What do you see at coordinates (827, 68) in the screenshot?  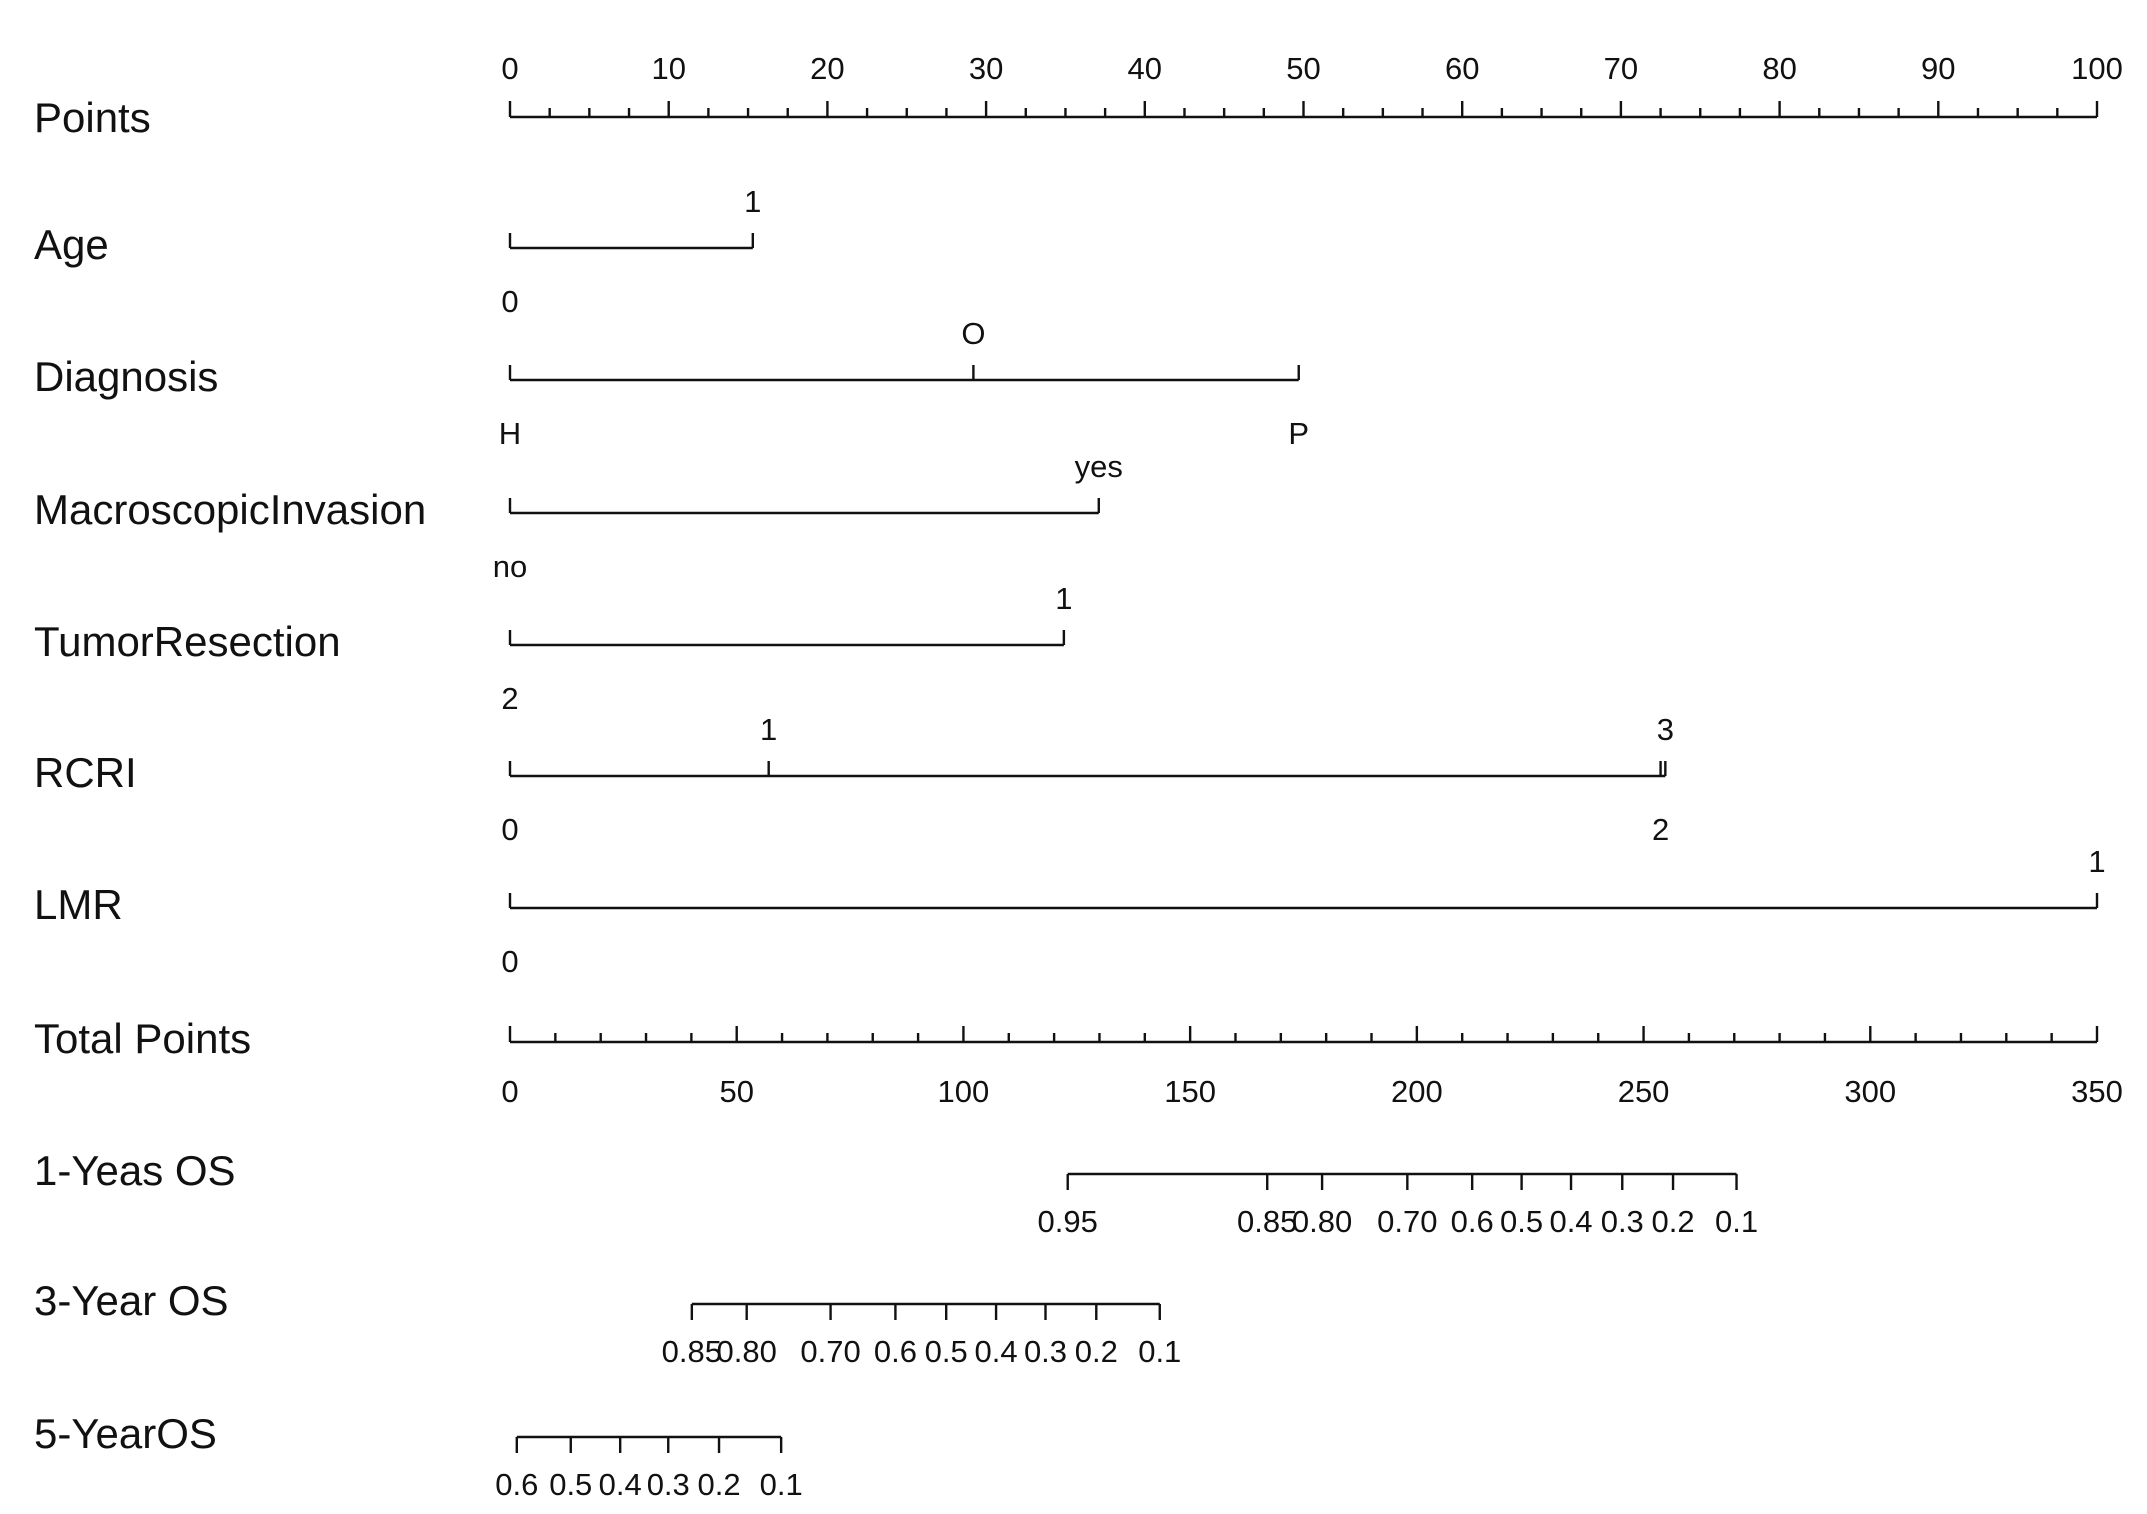 I see `tick-label: 20` at bounding box center [827, 68].